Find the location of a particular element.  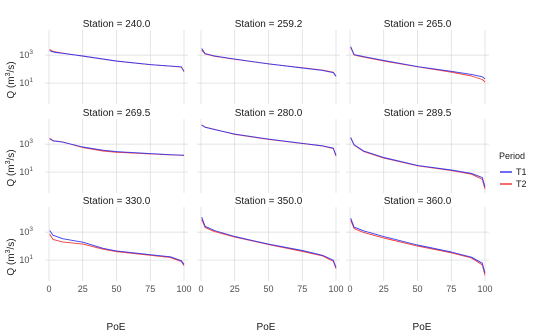

facet-panel: Station = 360.0 0 25 50 75 100 is located at coordinates (419, 245).